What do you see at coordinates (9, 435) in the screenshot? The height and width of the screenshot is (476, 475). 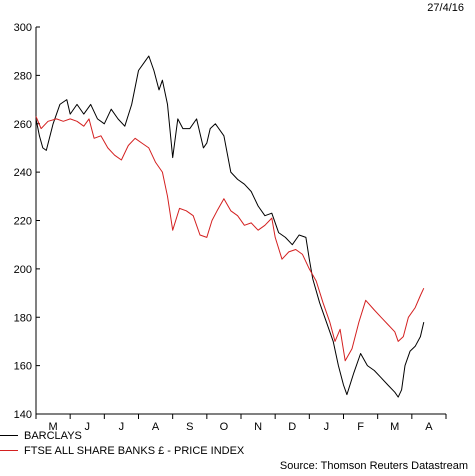 I see `legend-swatch-barclays` at bounding box center [9, 435].